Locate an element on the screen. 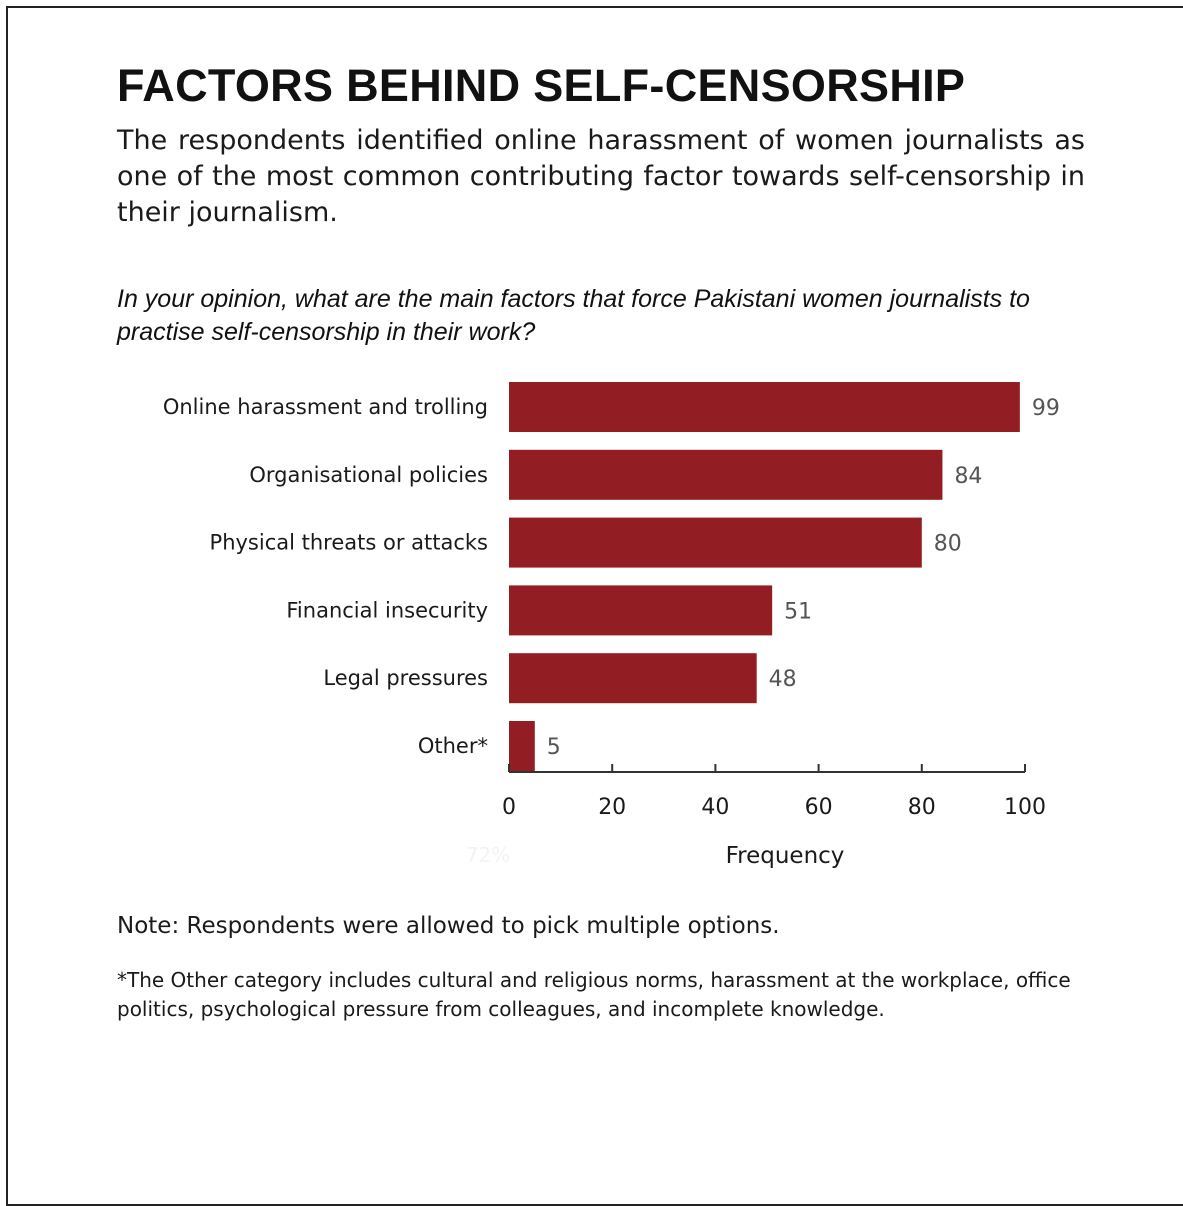  category-label: Physical threats or attacks is located at coordinates (349, 543).